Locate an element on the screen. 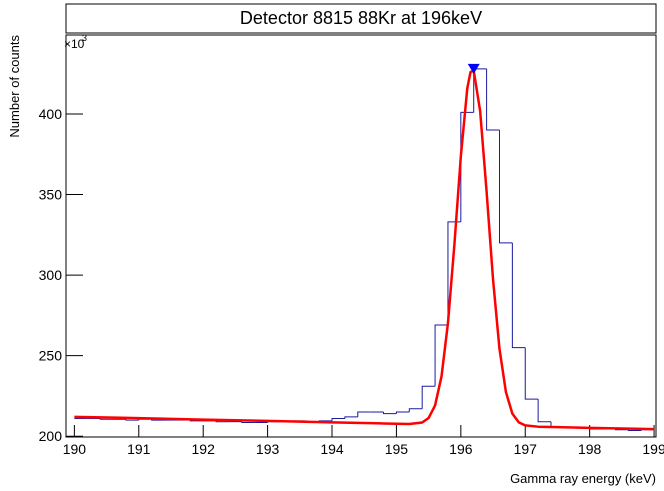 This screenshot has height=491, width=664. x-tick-label: 193 is located at coordinates (268, 449).